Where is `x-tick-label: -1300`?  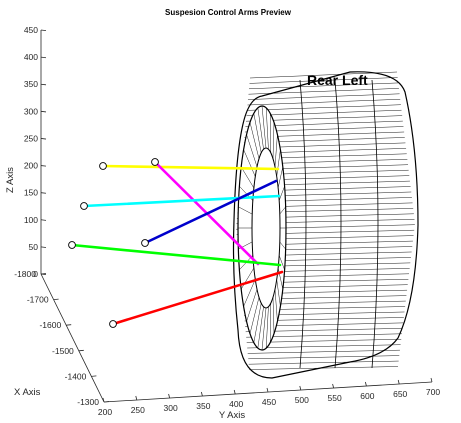
x-tick-label: -1300 is located at coordinates (88, 402).